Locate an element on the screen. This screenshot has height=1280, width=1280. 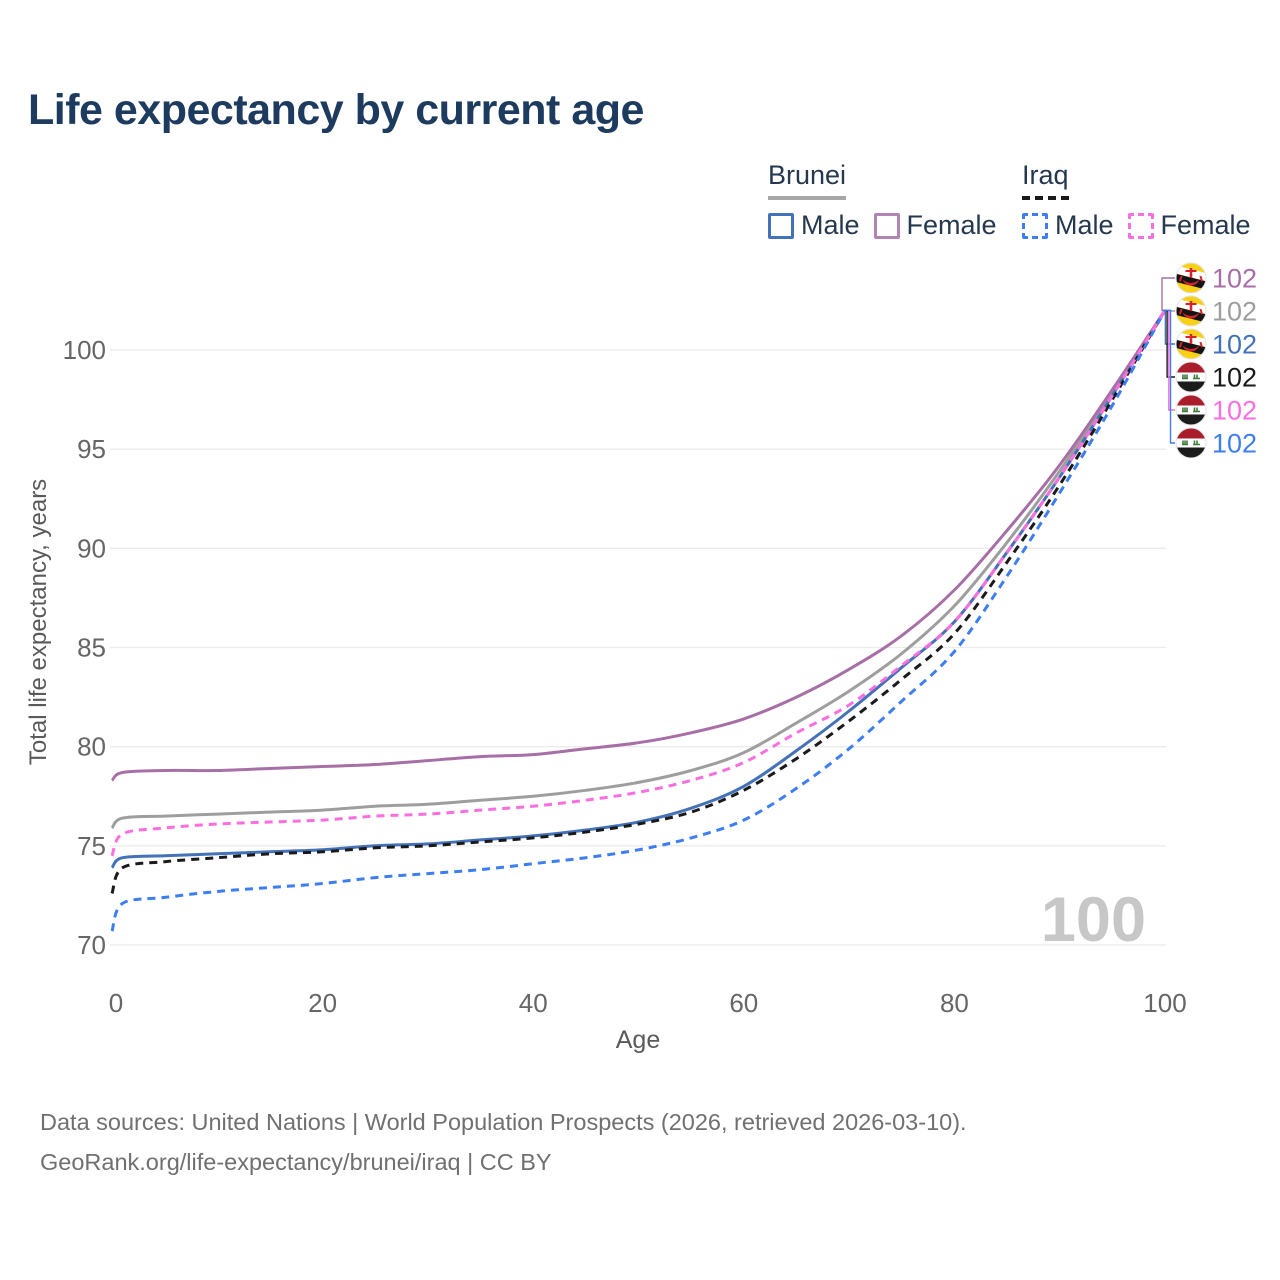
legend-group-brunei-header: Brunei is located at coordinates (807, 180).